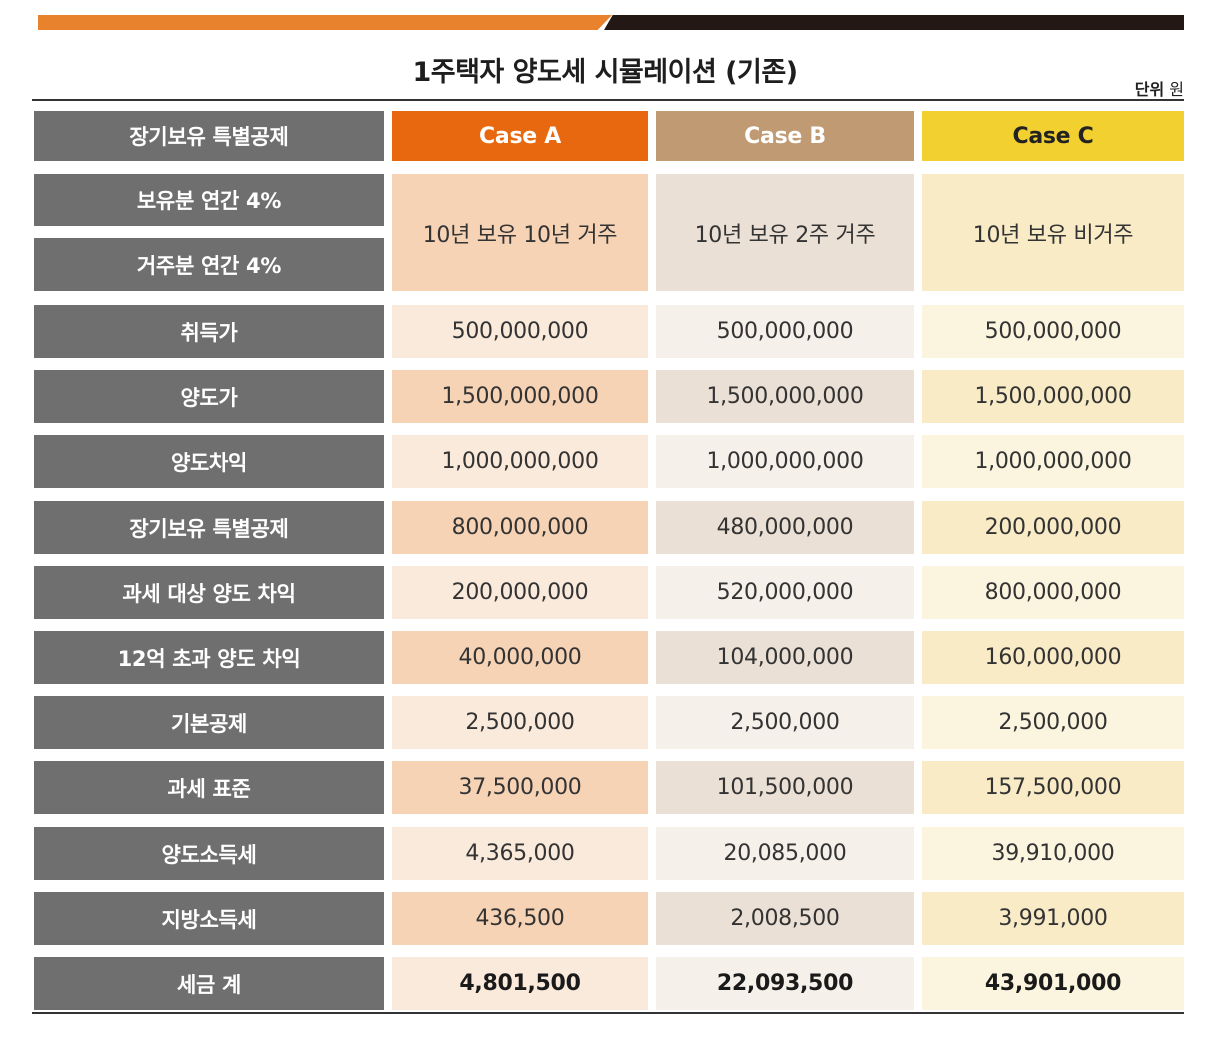 This screenshot has width=1210, height=1044. I want to click on row-label: 과세 표준, so click(209, 787).